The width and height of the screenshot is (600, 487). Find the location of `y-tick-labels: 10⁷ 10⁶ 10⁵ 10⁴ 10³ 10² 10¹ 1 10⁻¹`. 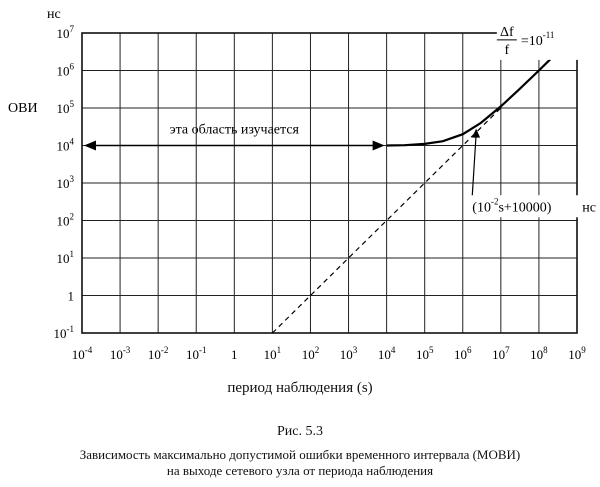

y-tick-labels: 10⁷ 10⁶ 10⁵ 10⁴ 10³ 10² 10¹ 1 10⁻¹ is located at coordinates (64, 182).